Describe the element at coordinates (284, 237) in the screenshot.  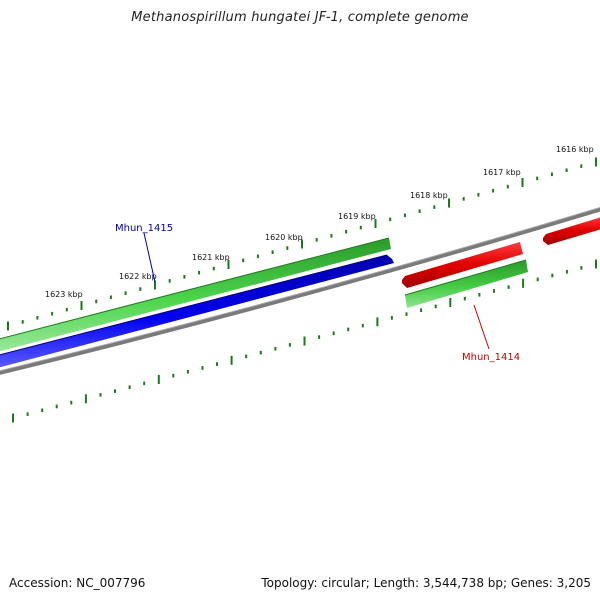
I see `tick-label-1620: 1620 kbp` at that location.